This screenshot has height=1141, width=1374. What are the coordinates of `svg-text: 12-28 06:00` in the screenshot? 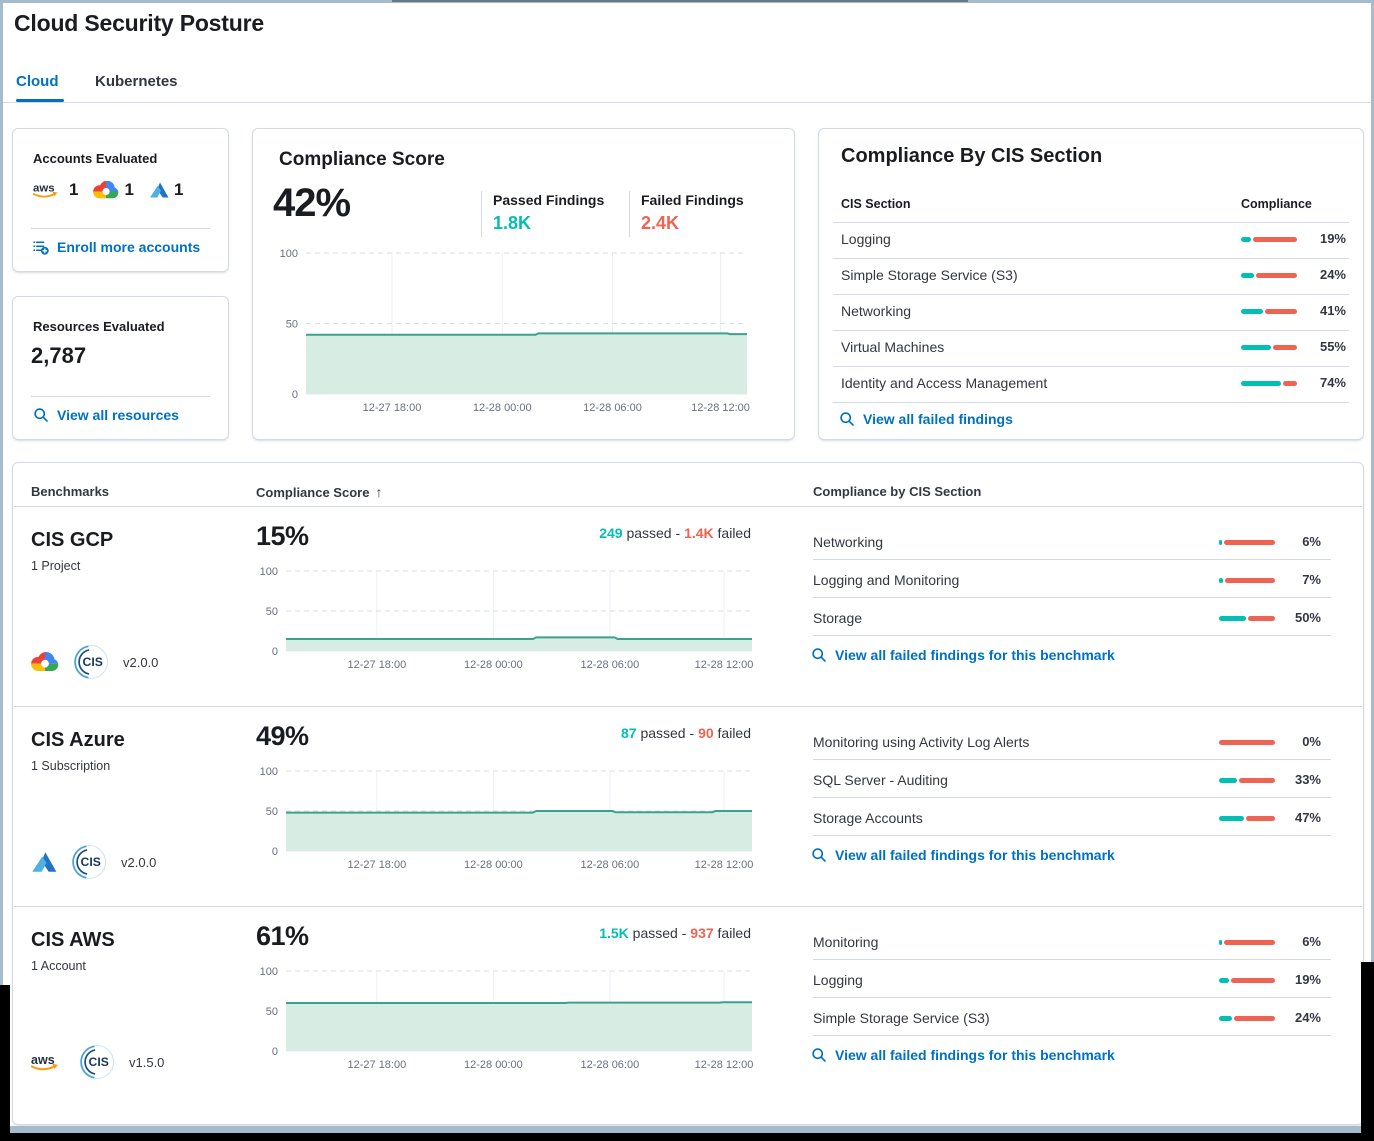 It's located at (610, 865).